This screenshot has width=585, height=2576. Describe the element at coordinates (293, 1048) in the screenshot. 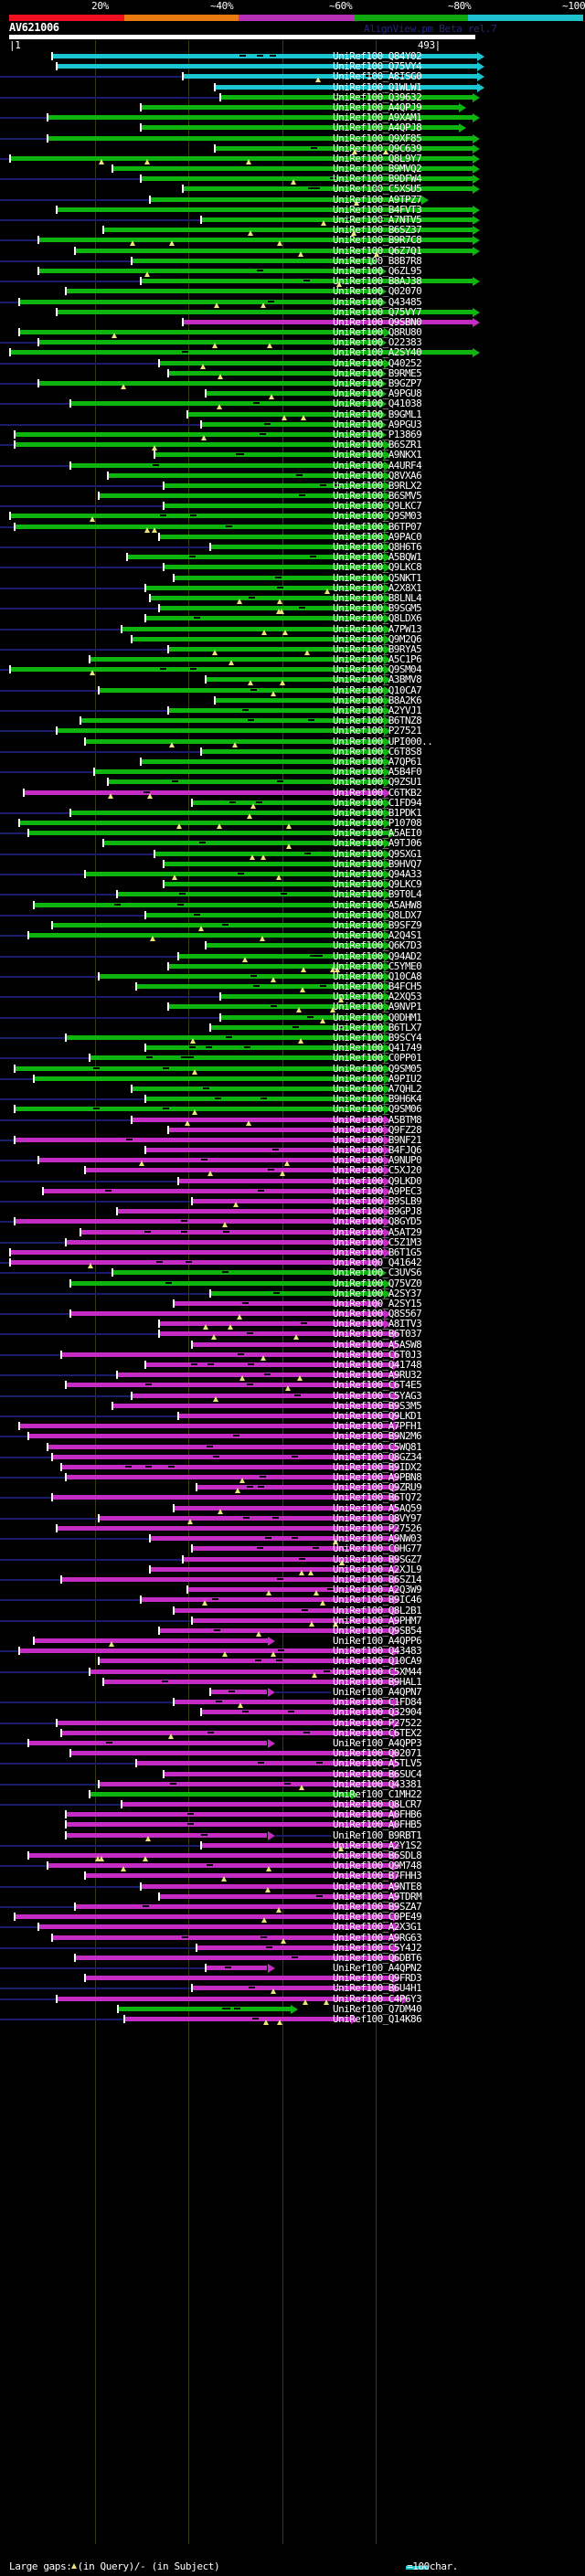

I see `table-row: UniRef100_Q41749` at that location.